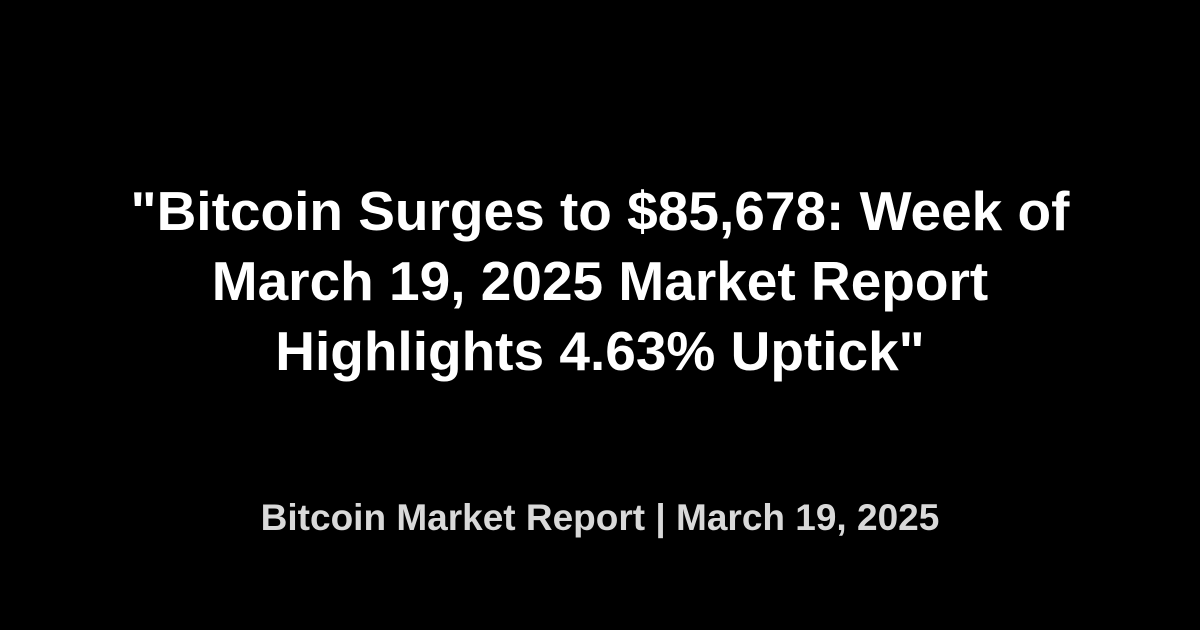  Describe the element at coordinates (600, 517) in the screenshot. I see `subline: Bitcoin Market Report | March 19, 2025` at that location.